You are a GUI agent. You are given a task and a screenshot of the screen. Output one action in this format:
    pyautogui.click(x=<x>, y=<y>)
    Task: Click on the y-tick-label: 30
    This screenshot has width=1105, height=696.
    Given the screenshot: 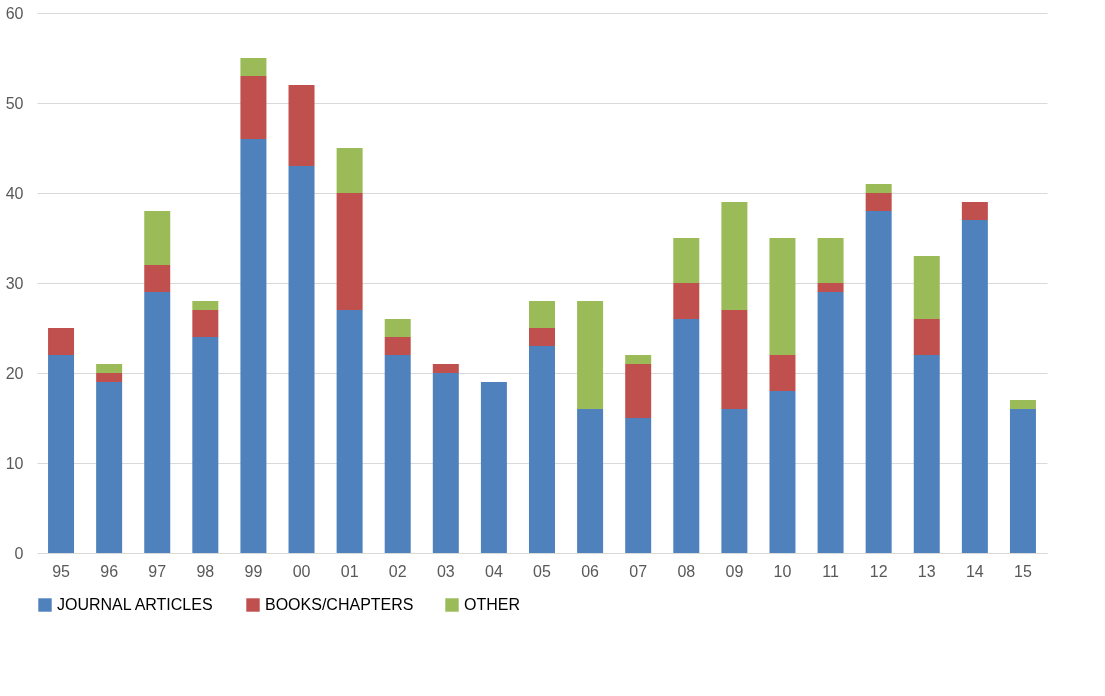 What is the action you would take?
    pyautogui.click(x=14, y=283)
    